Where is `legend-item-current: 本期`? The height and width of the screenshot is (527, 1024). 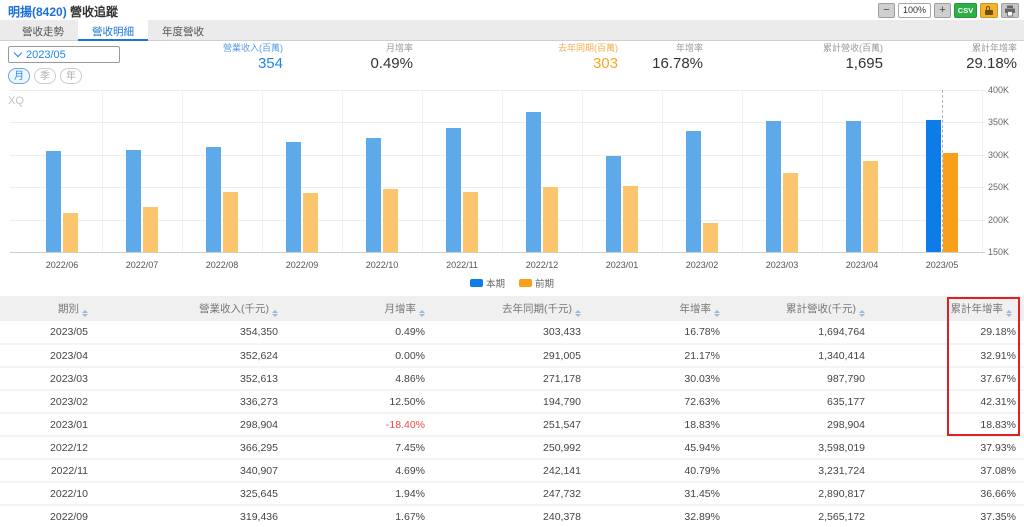 legend-item-current: 本期 is located at coordinates (487, 283).